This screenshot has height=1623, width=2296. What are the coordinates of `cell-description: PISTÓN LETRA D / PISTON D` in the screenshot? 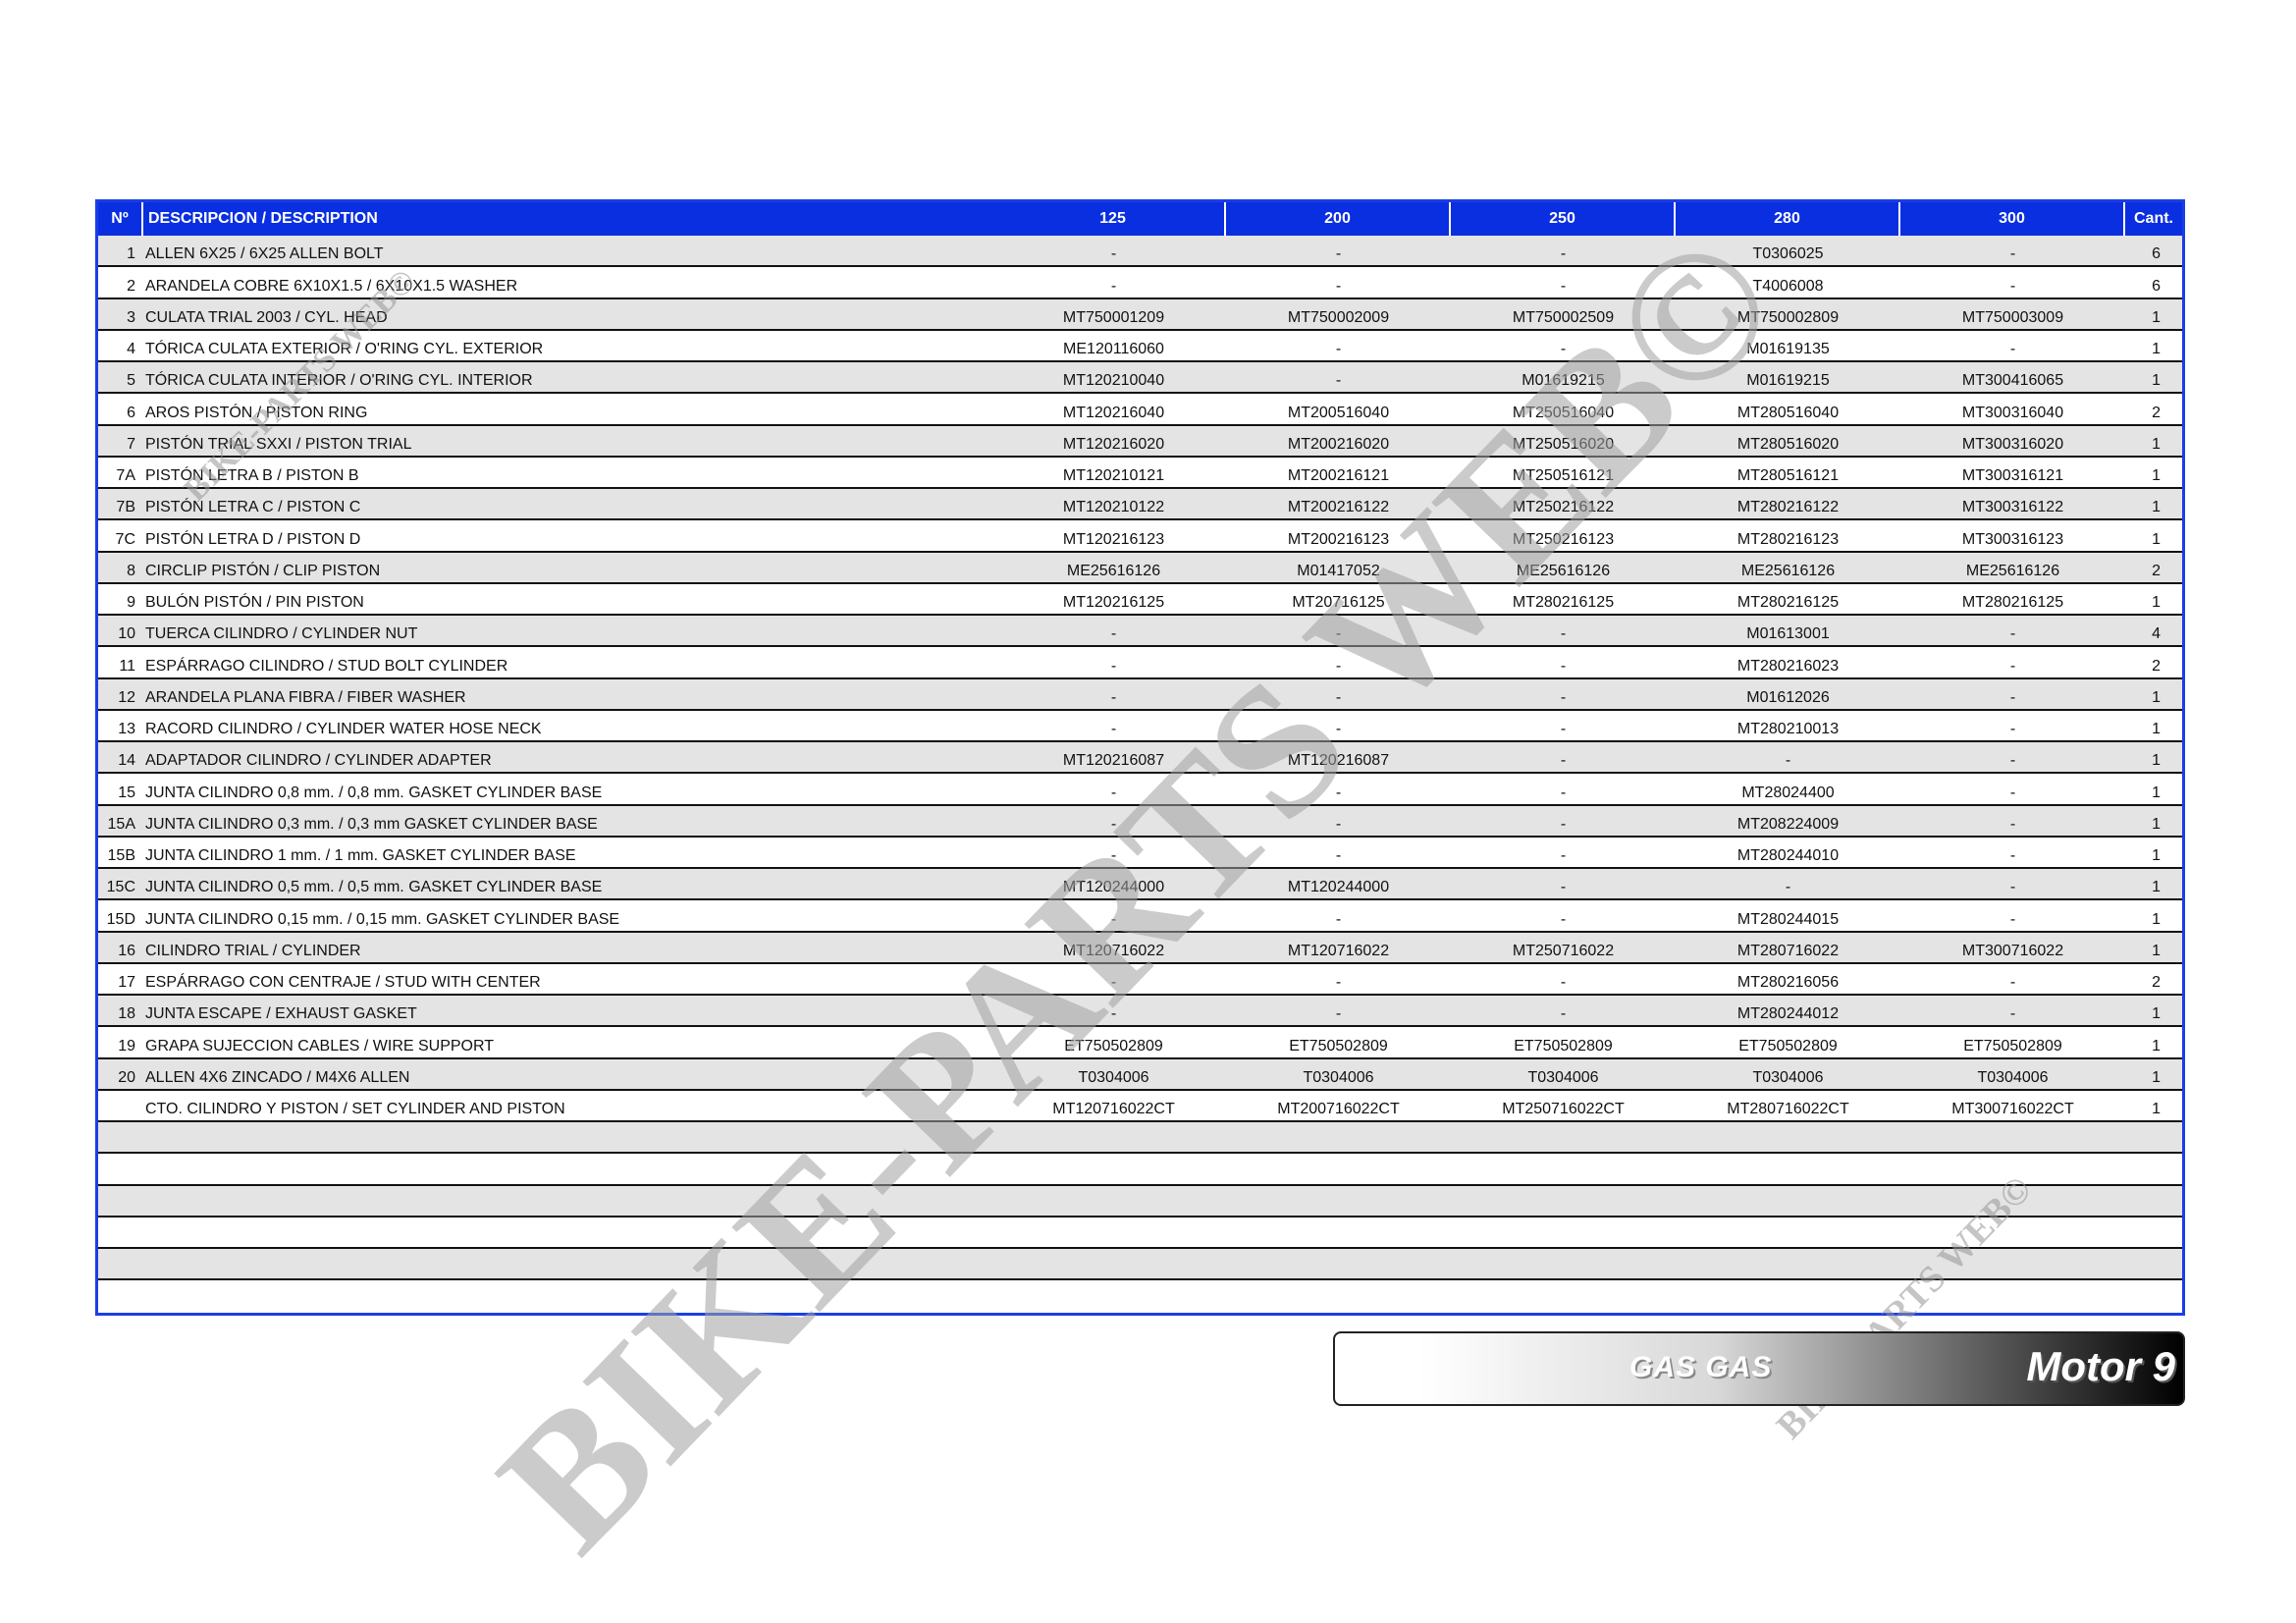 It's located at (253, 539).